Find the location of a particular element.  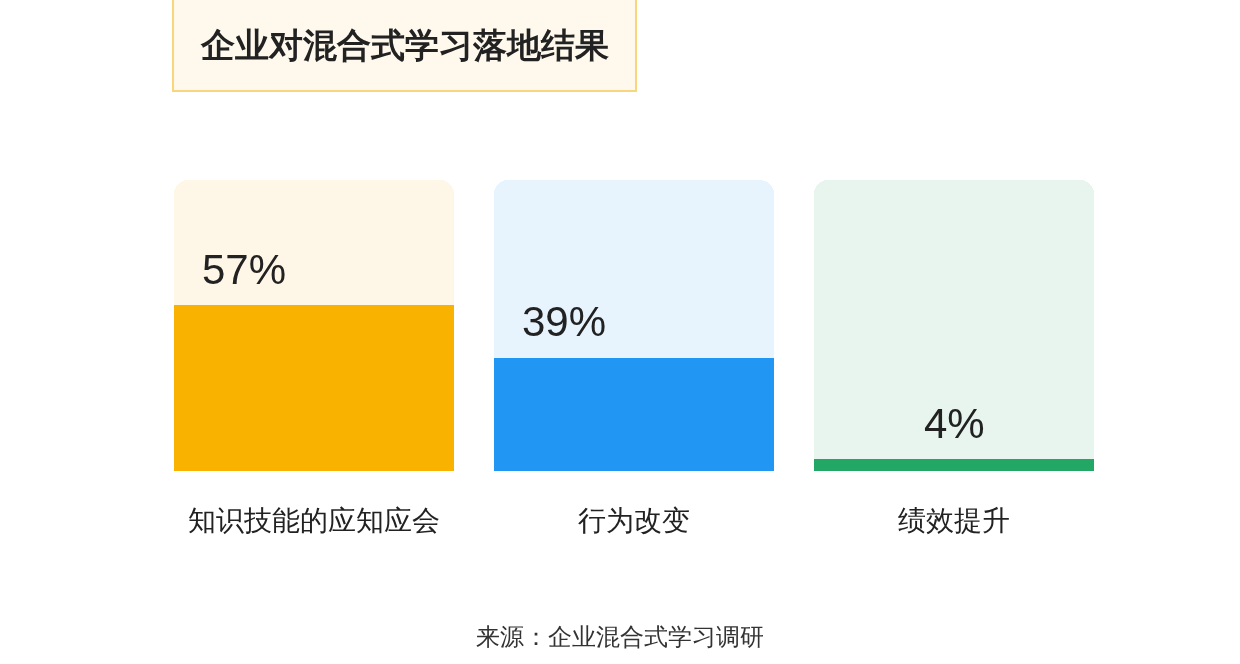

chart-title: 企业对混合式学习落地结果 is located at coordinates (404, 45).